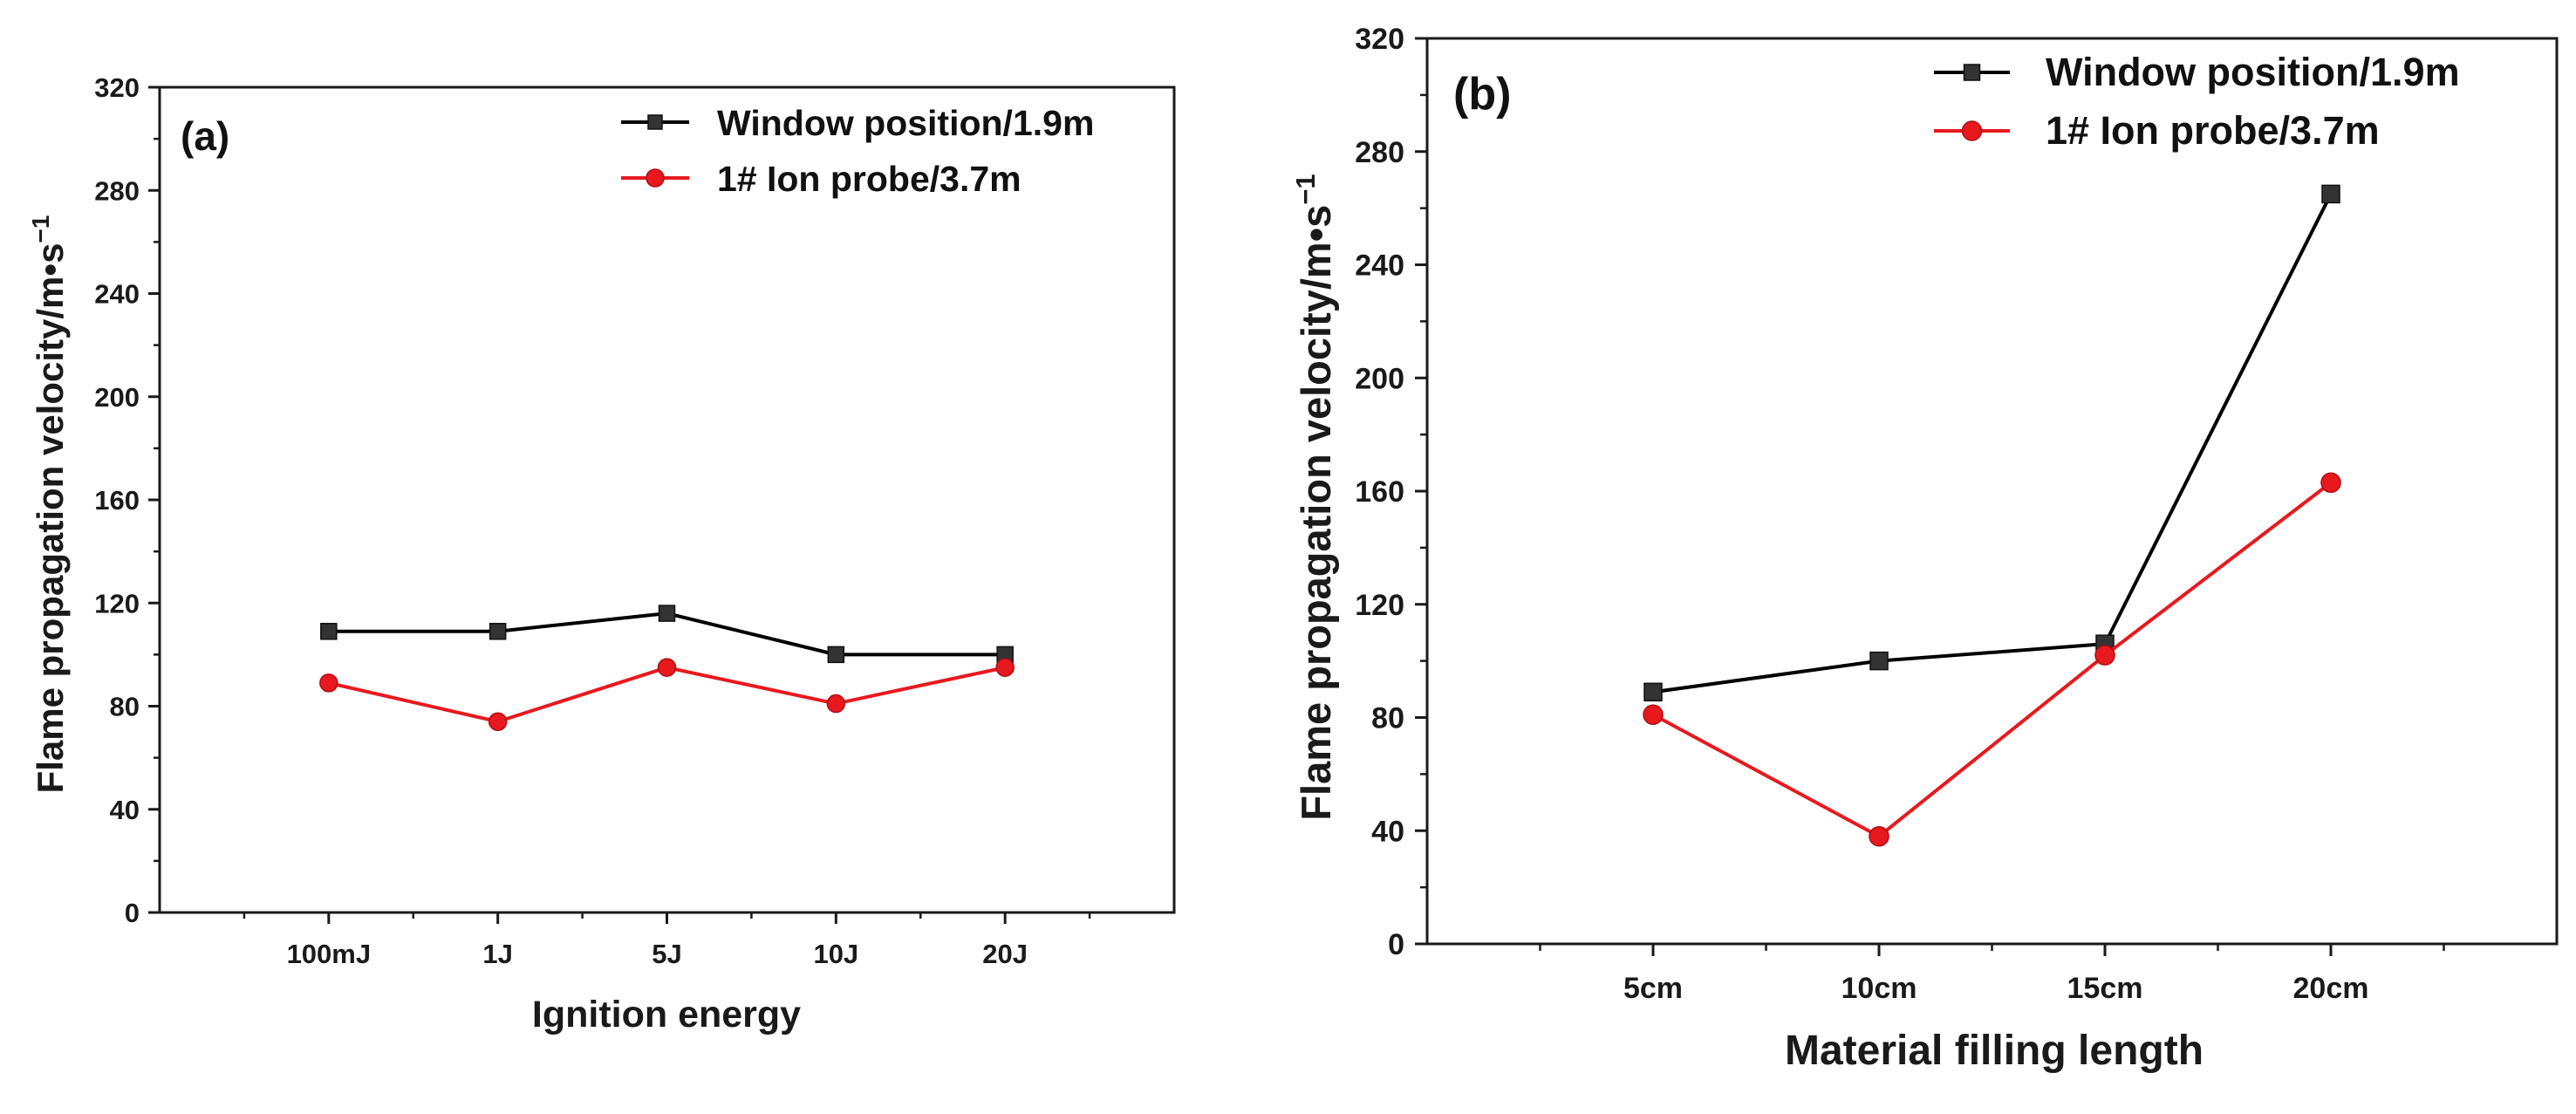 This screenshot has height=1114, width=2576. Describe the element at coordinates (666, 1015) in the screenshot. I see `x-axis-title-a: Ignition energy` at that location.